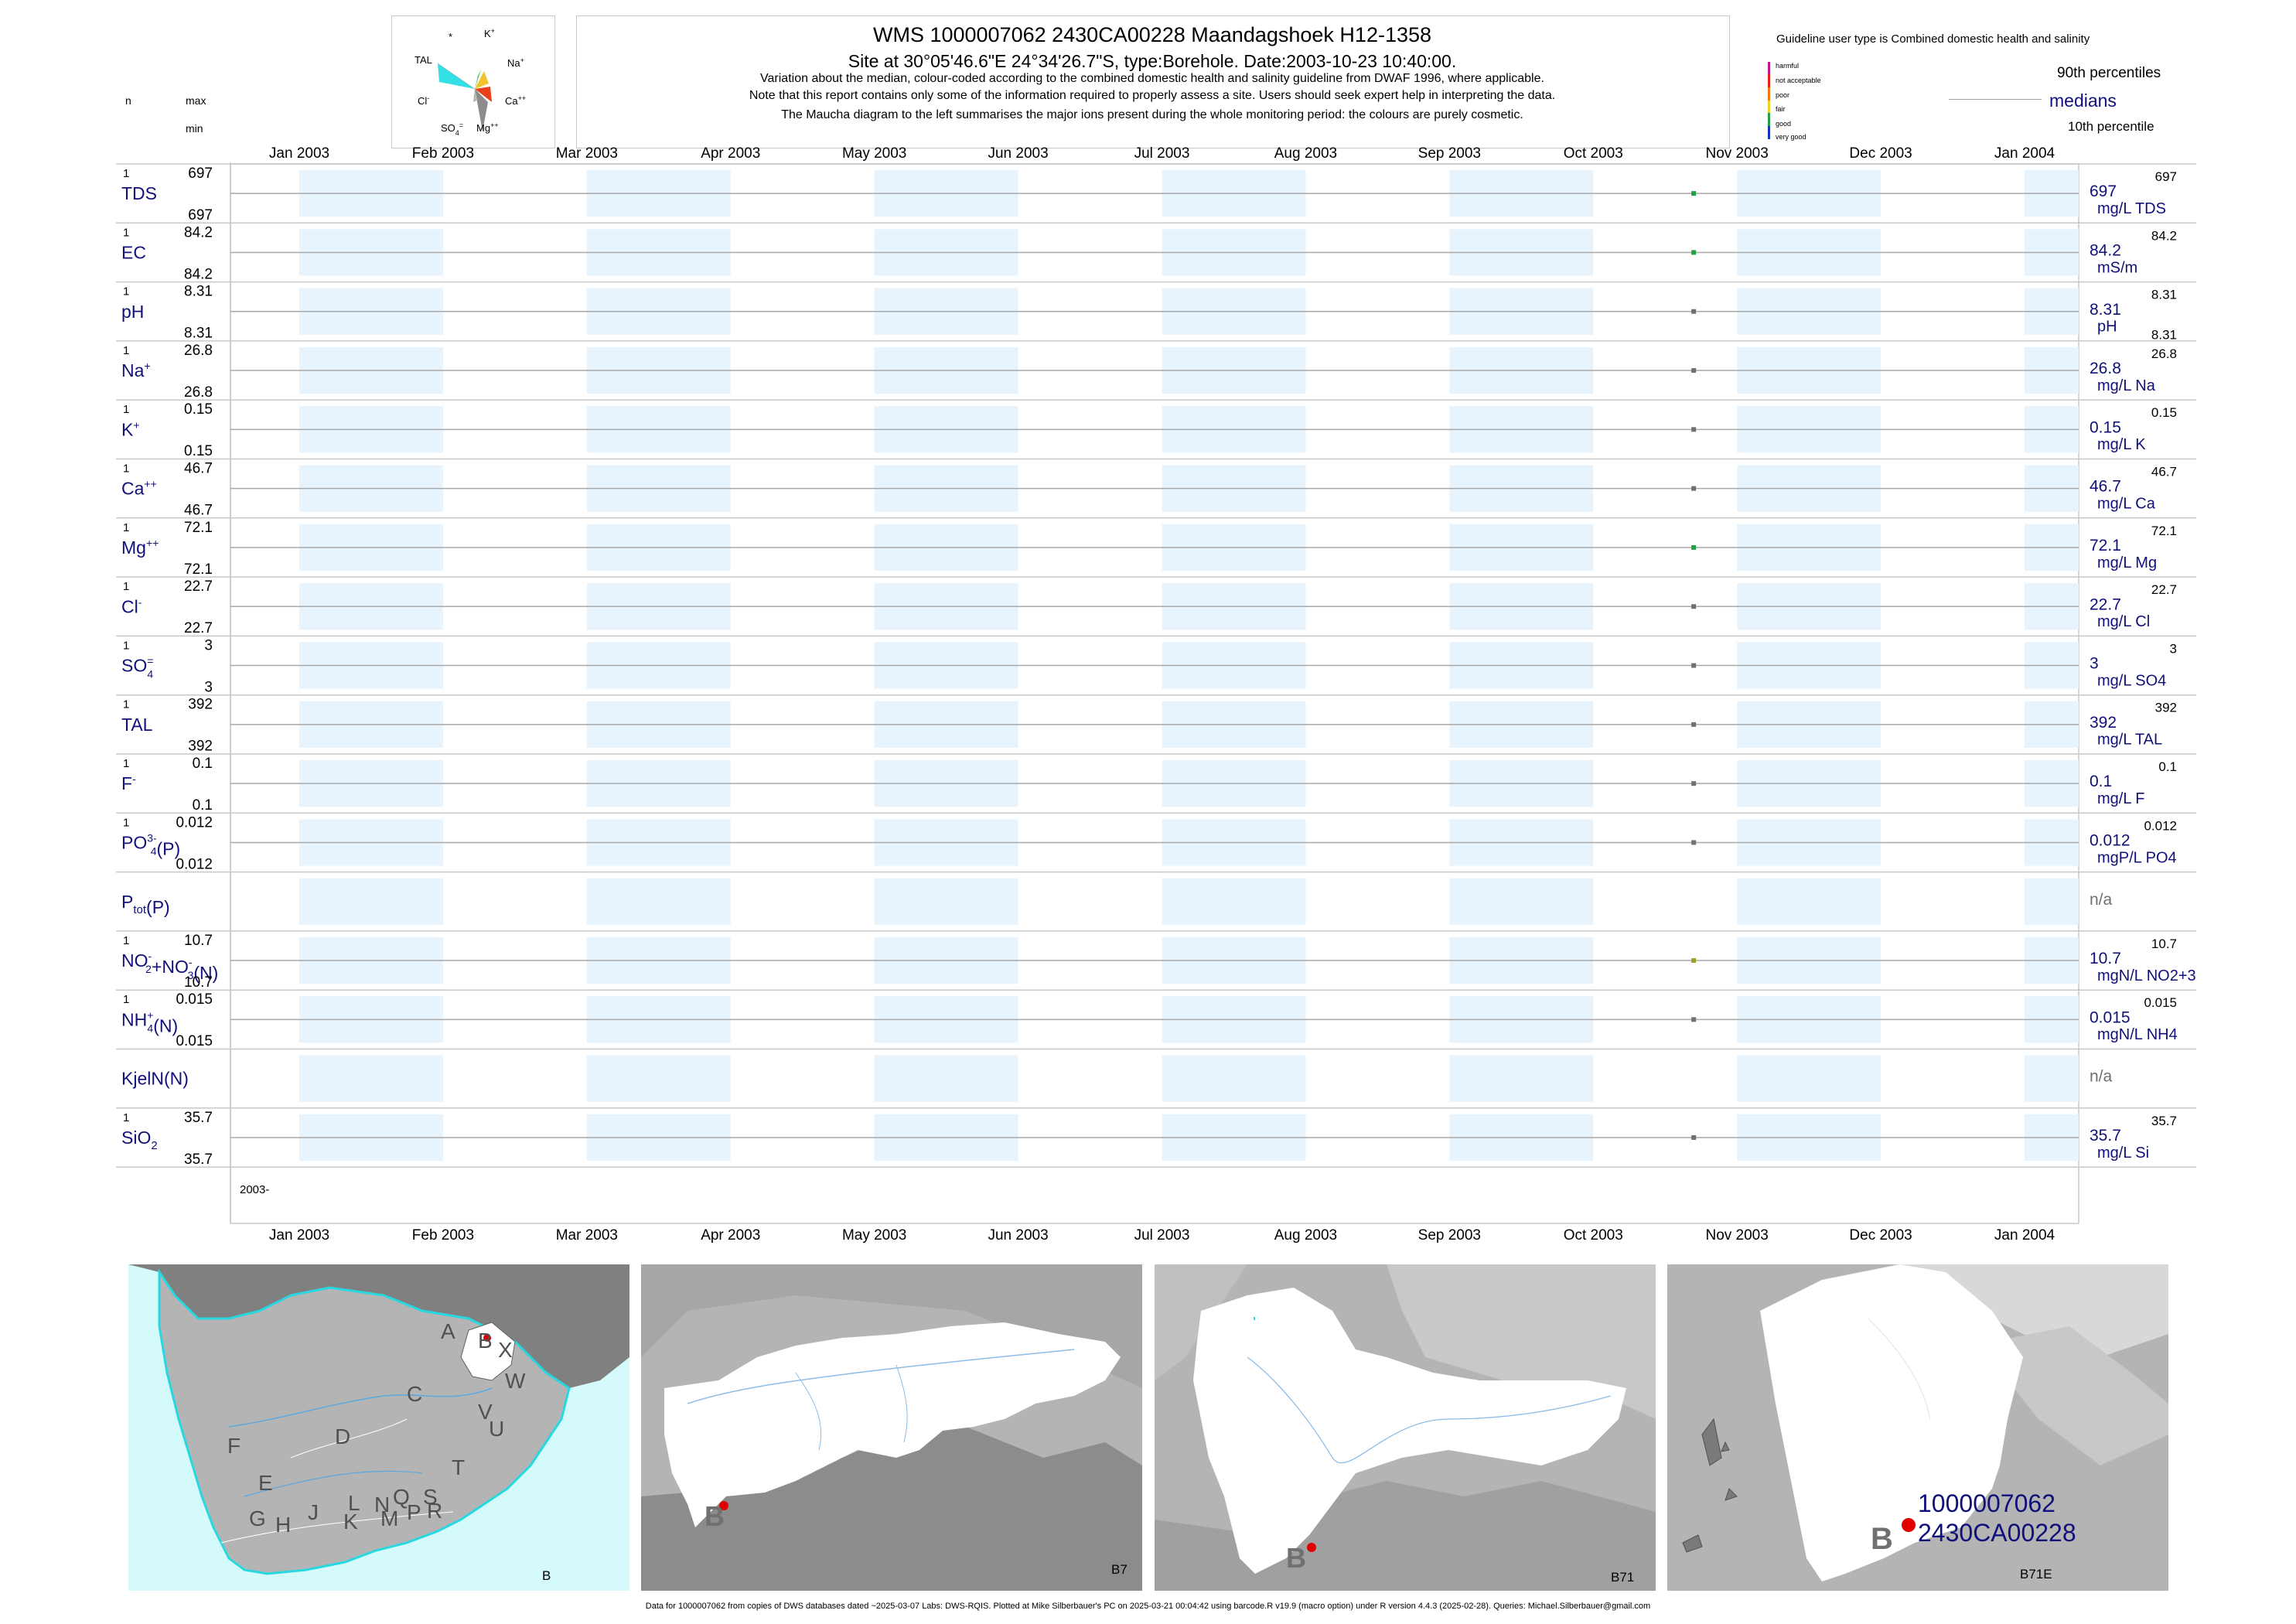  Describe the element at coordinates (487, 127) in the screenshot. I see `maucha-label: Mg++` at that location.